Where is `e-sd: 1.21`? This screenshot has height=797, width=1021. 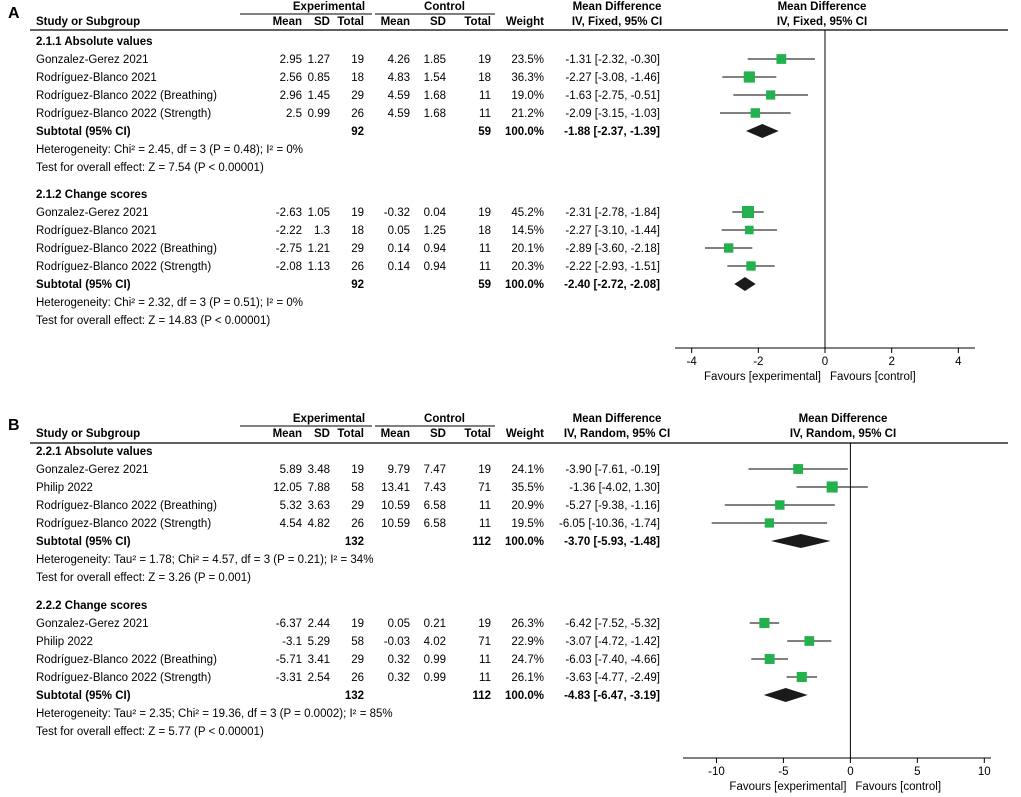
e-sd: 1.21 is located at coordinates (319, 249).